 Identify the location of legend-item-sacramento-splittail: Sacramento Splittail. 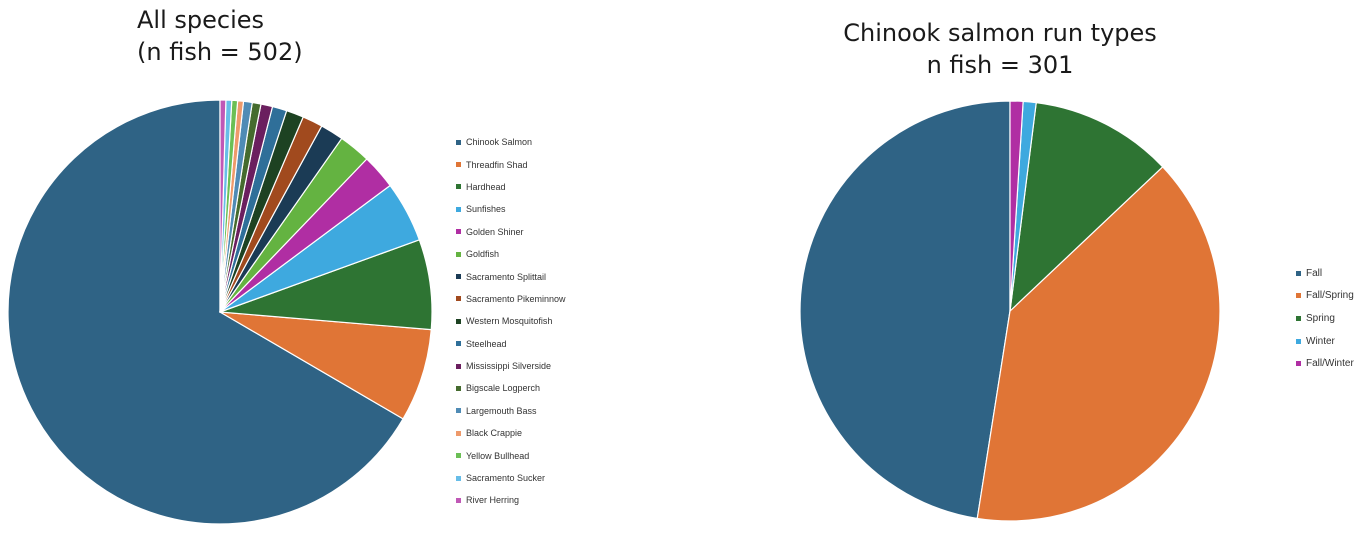
(511, 276).